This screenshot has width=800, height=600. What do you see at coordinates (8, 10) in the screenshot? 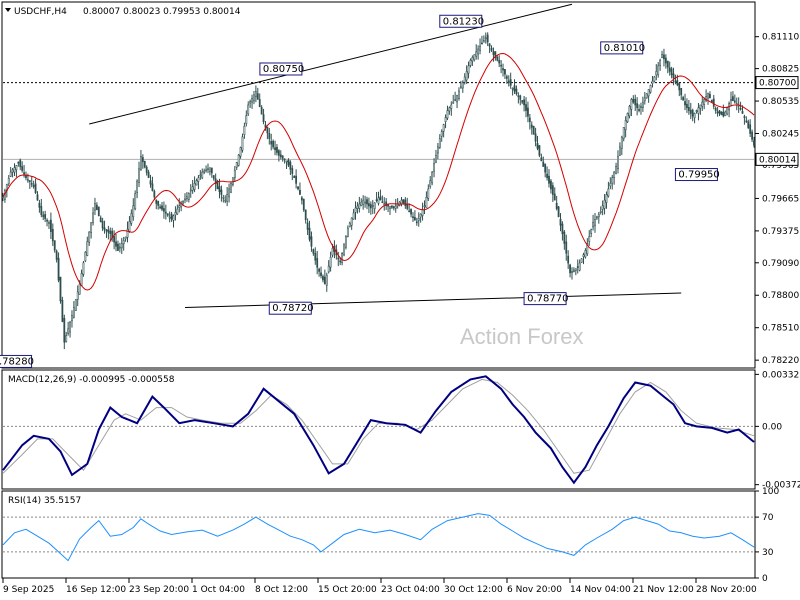
I see `chevron-down-icon` at bounding box center [8, 10].